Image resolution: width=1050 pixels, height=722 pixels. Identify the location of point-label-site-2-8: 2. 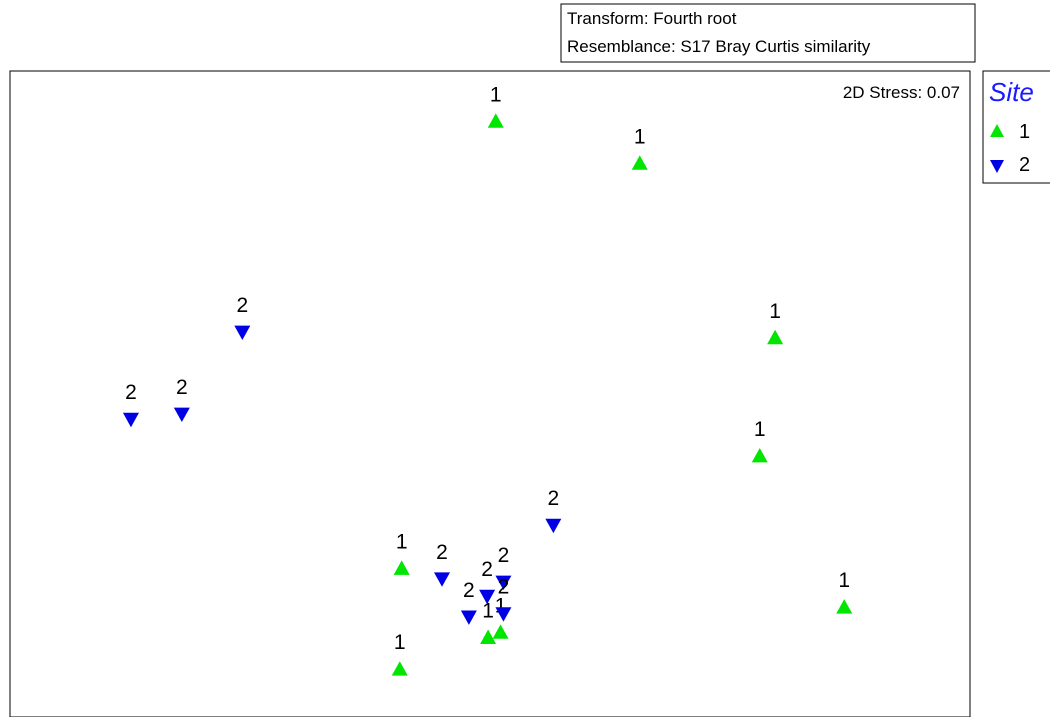
(469, 590).